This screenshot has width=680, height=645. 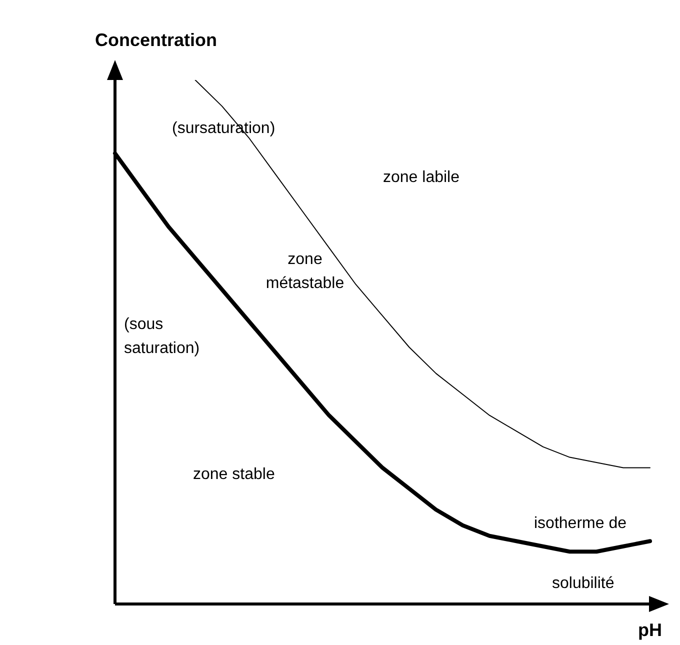 What do you see at coordinates (234, 475) in the screenshot?
I see `annotation: zone stable` at bounding box center [234, 475].